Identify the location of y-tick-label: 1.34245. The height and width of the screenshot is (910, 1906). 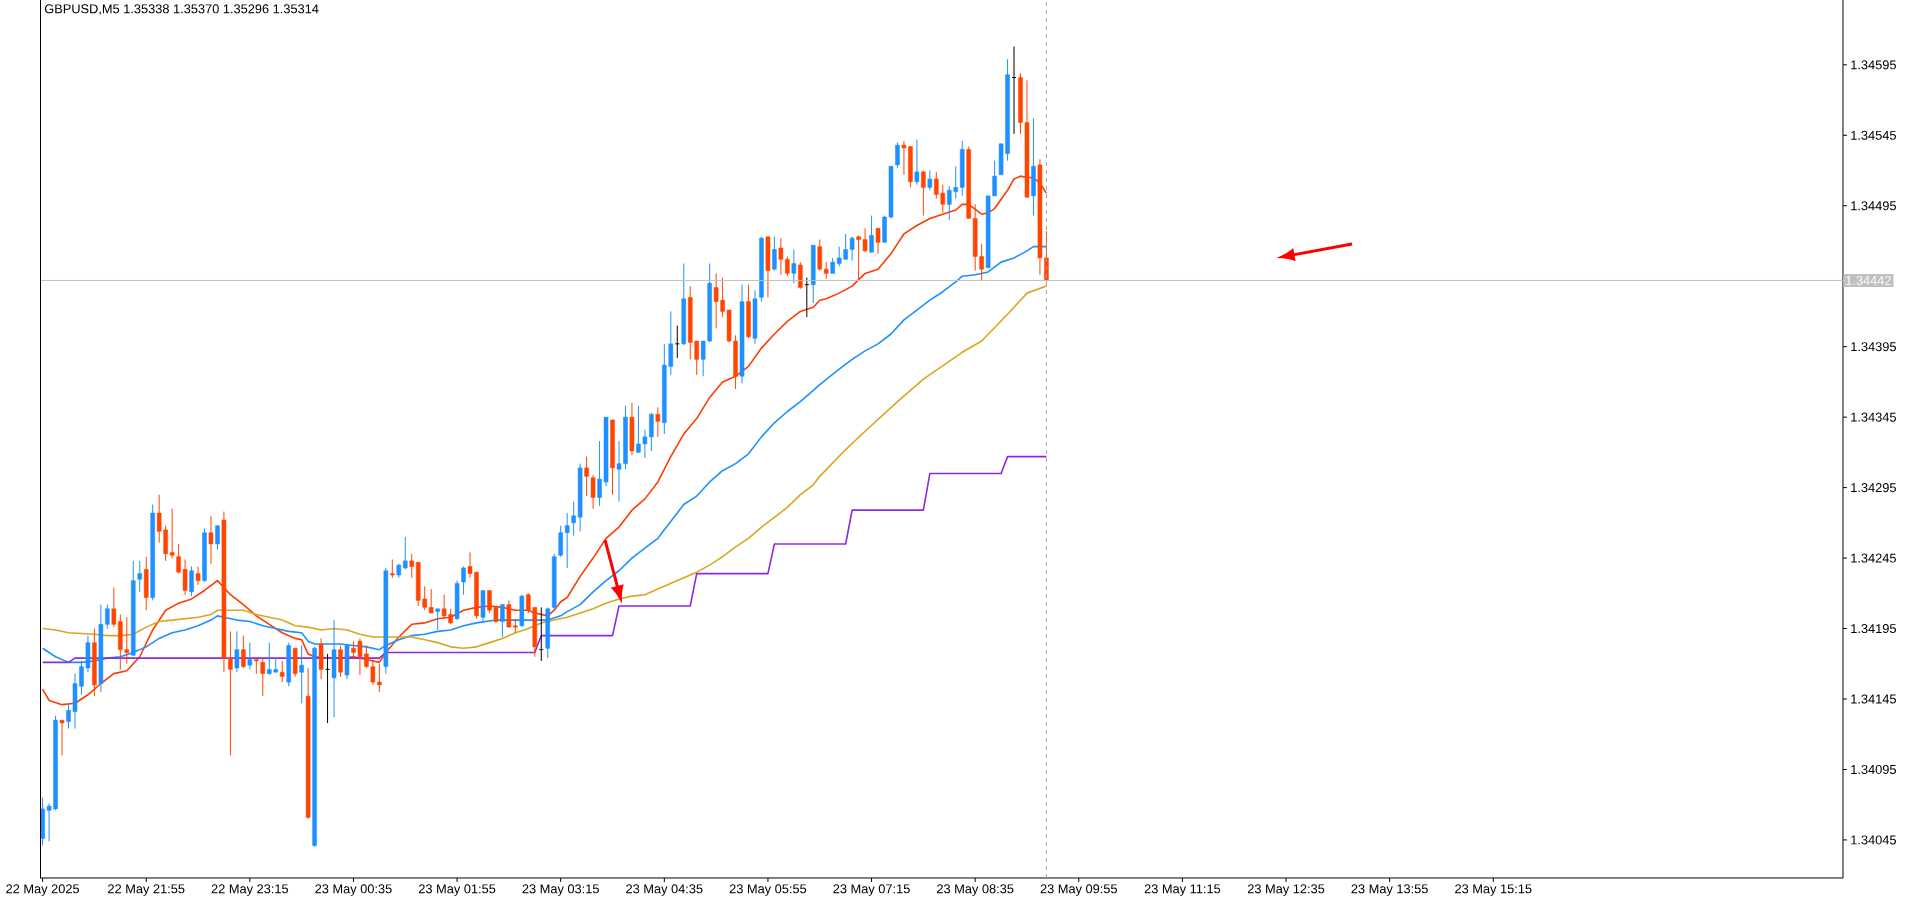
(1873, 558).